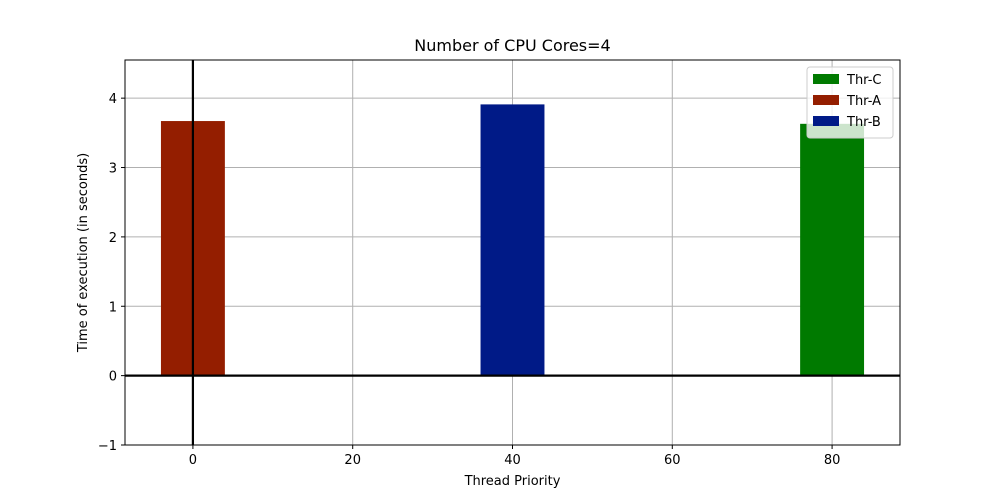  I want to click on legend-label-thr-b: Thr-B, so click(863, 122).